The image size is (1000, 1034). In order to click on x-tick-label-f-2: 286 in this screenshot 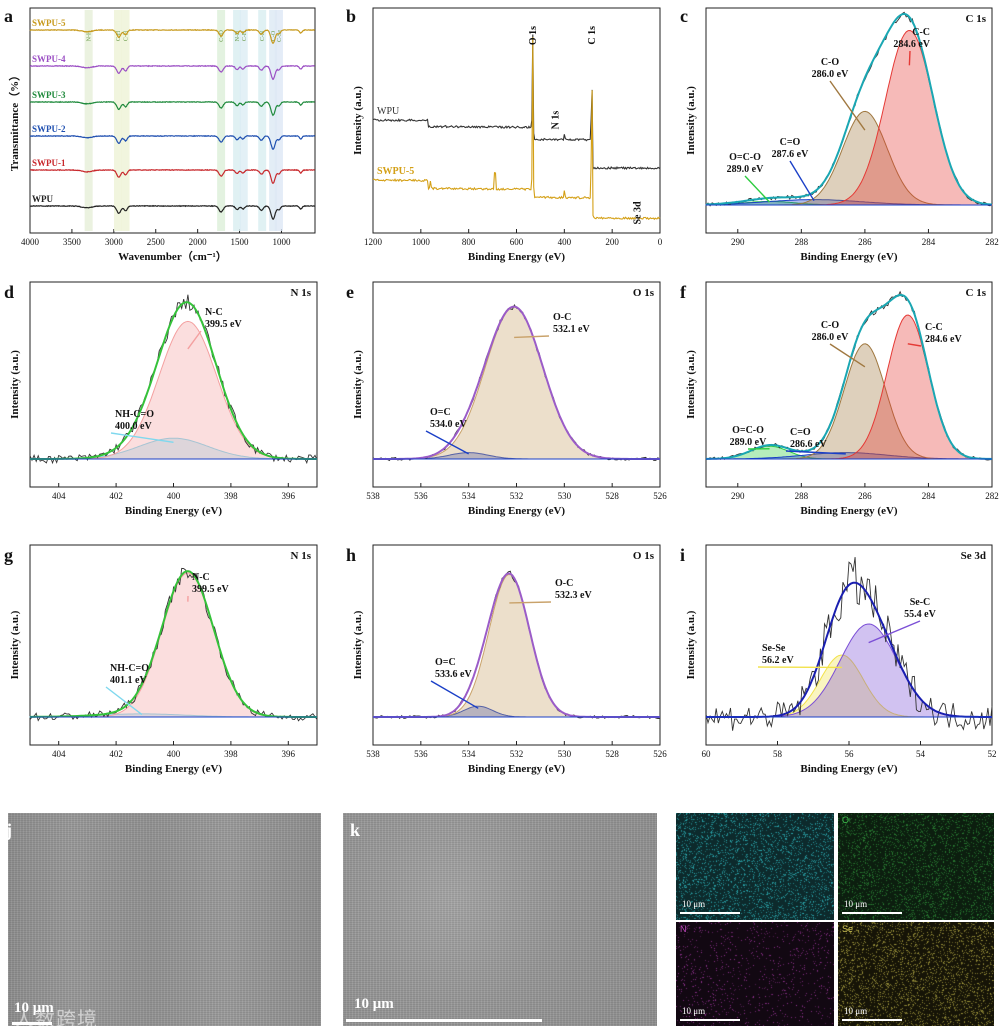, I will do `click(865, 496)`.